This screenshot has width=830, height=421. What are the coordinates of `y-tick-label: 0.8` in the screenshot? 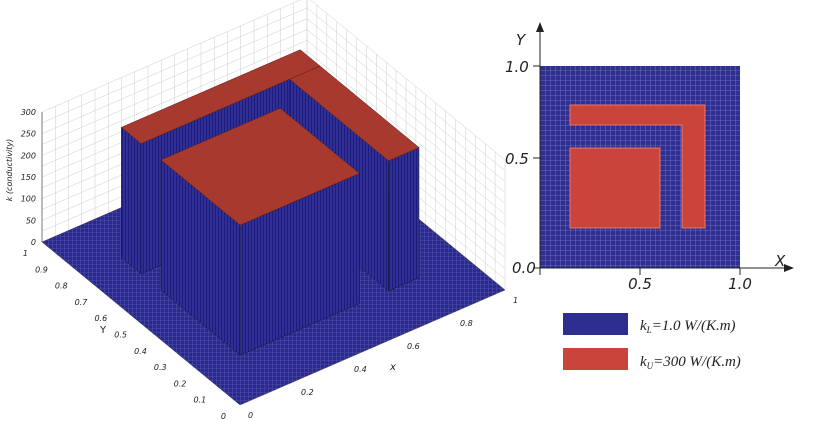 It's located at (61, 286).